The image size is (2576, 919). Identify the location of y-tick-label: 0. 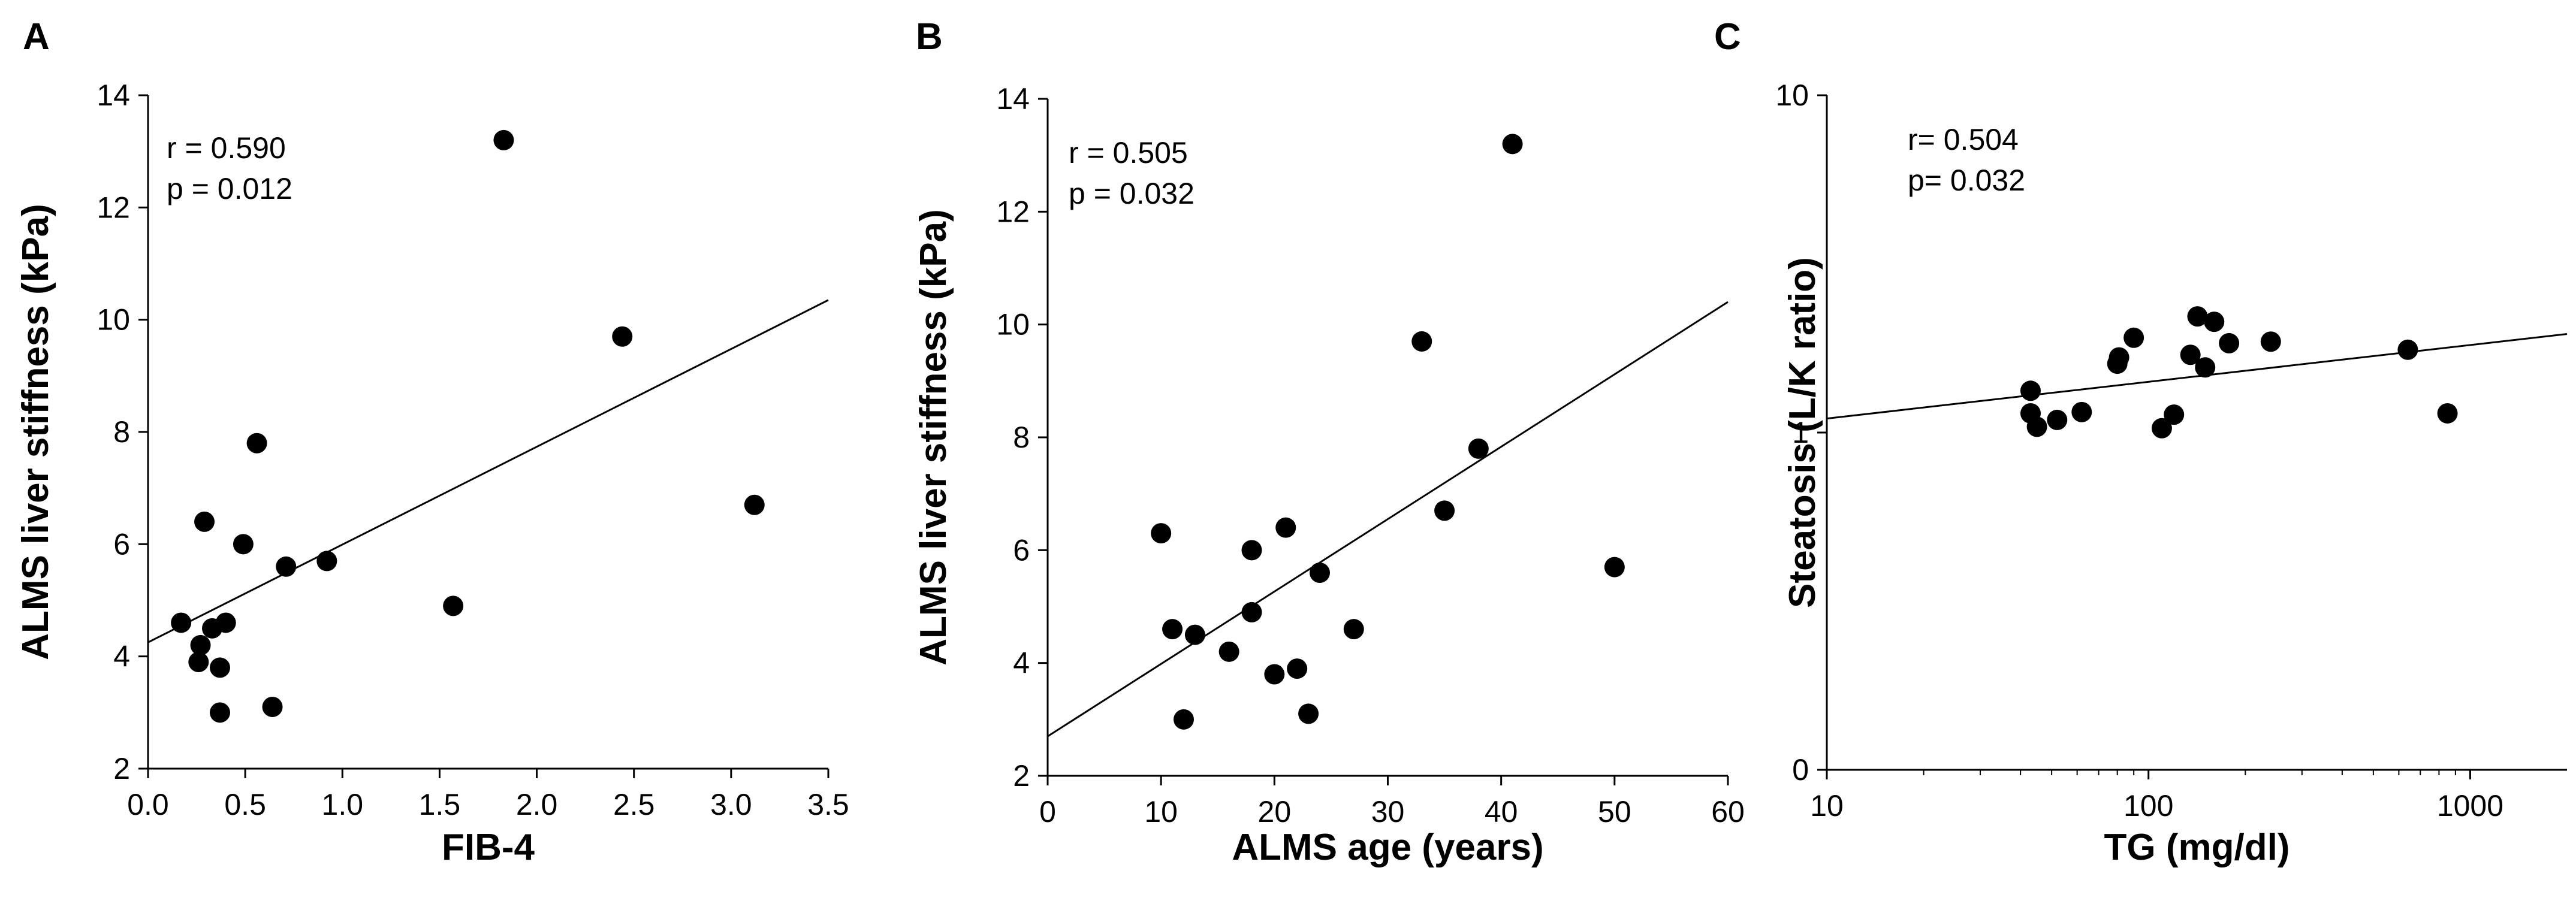
(1800, 770).